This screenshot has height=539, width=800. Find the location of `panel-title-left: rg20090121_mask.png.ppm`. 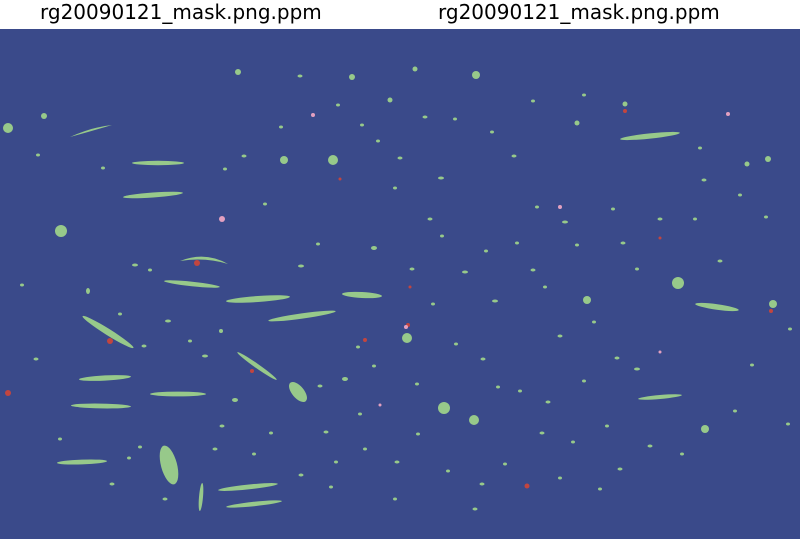

panel-title-left: rg20090121_mask.png.ppm is located at coordinates (181, 12).